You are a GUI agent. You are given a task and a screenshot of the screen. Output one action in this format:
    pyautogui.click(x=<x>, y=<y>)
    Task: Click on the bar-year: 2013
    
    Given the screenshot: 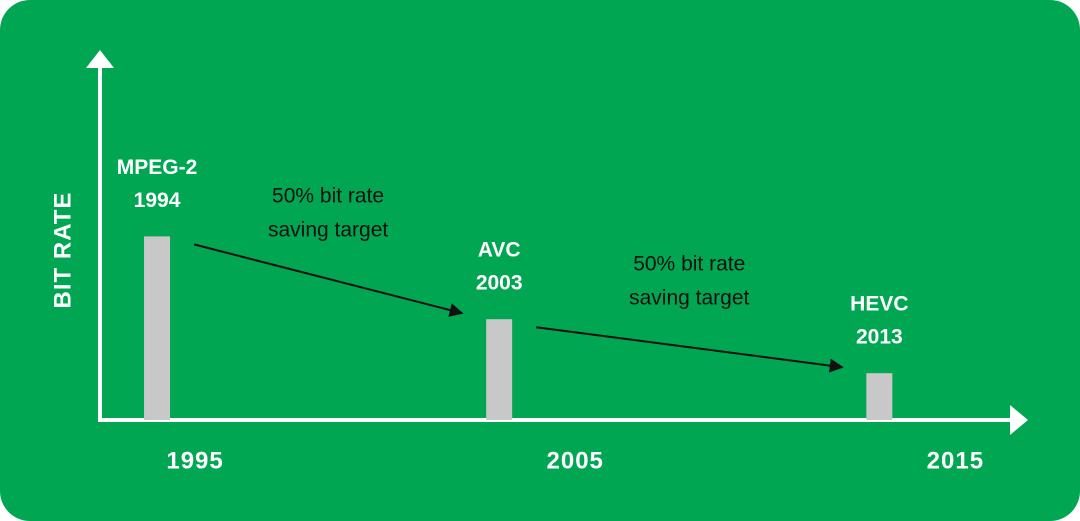 What is the action you would take?
    pyautogui.click(x=879, y=337)
    